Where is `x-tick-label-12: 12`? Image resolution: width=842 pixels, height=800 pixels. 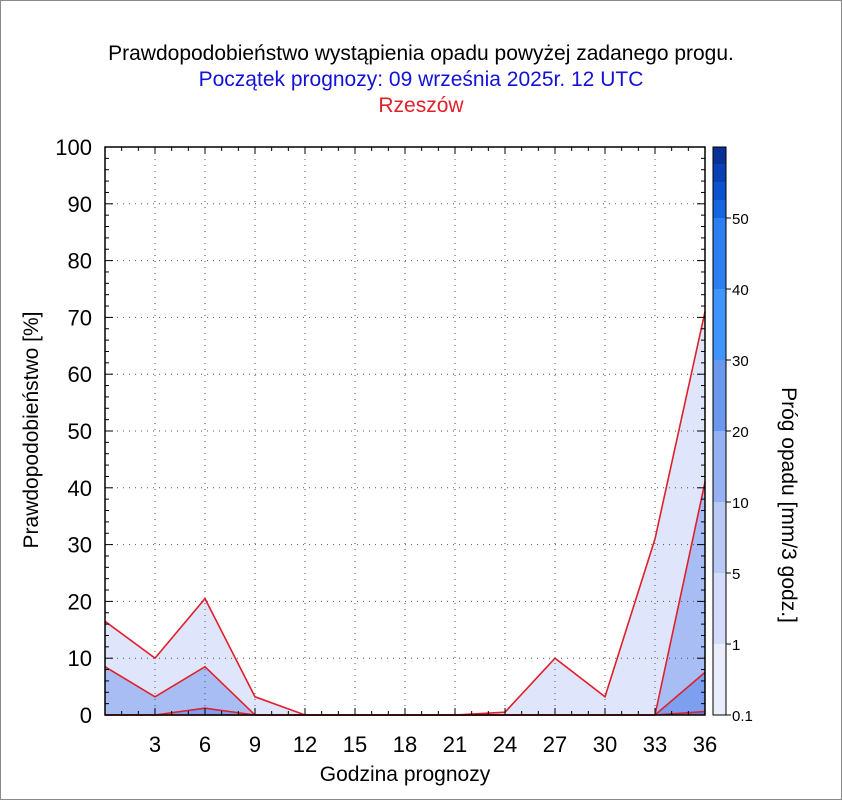 x-tick-label-12: 12 is located at coordinates (305, 744).